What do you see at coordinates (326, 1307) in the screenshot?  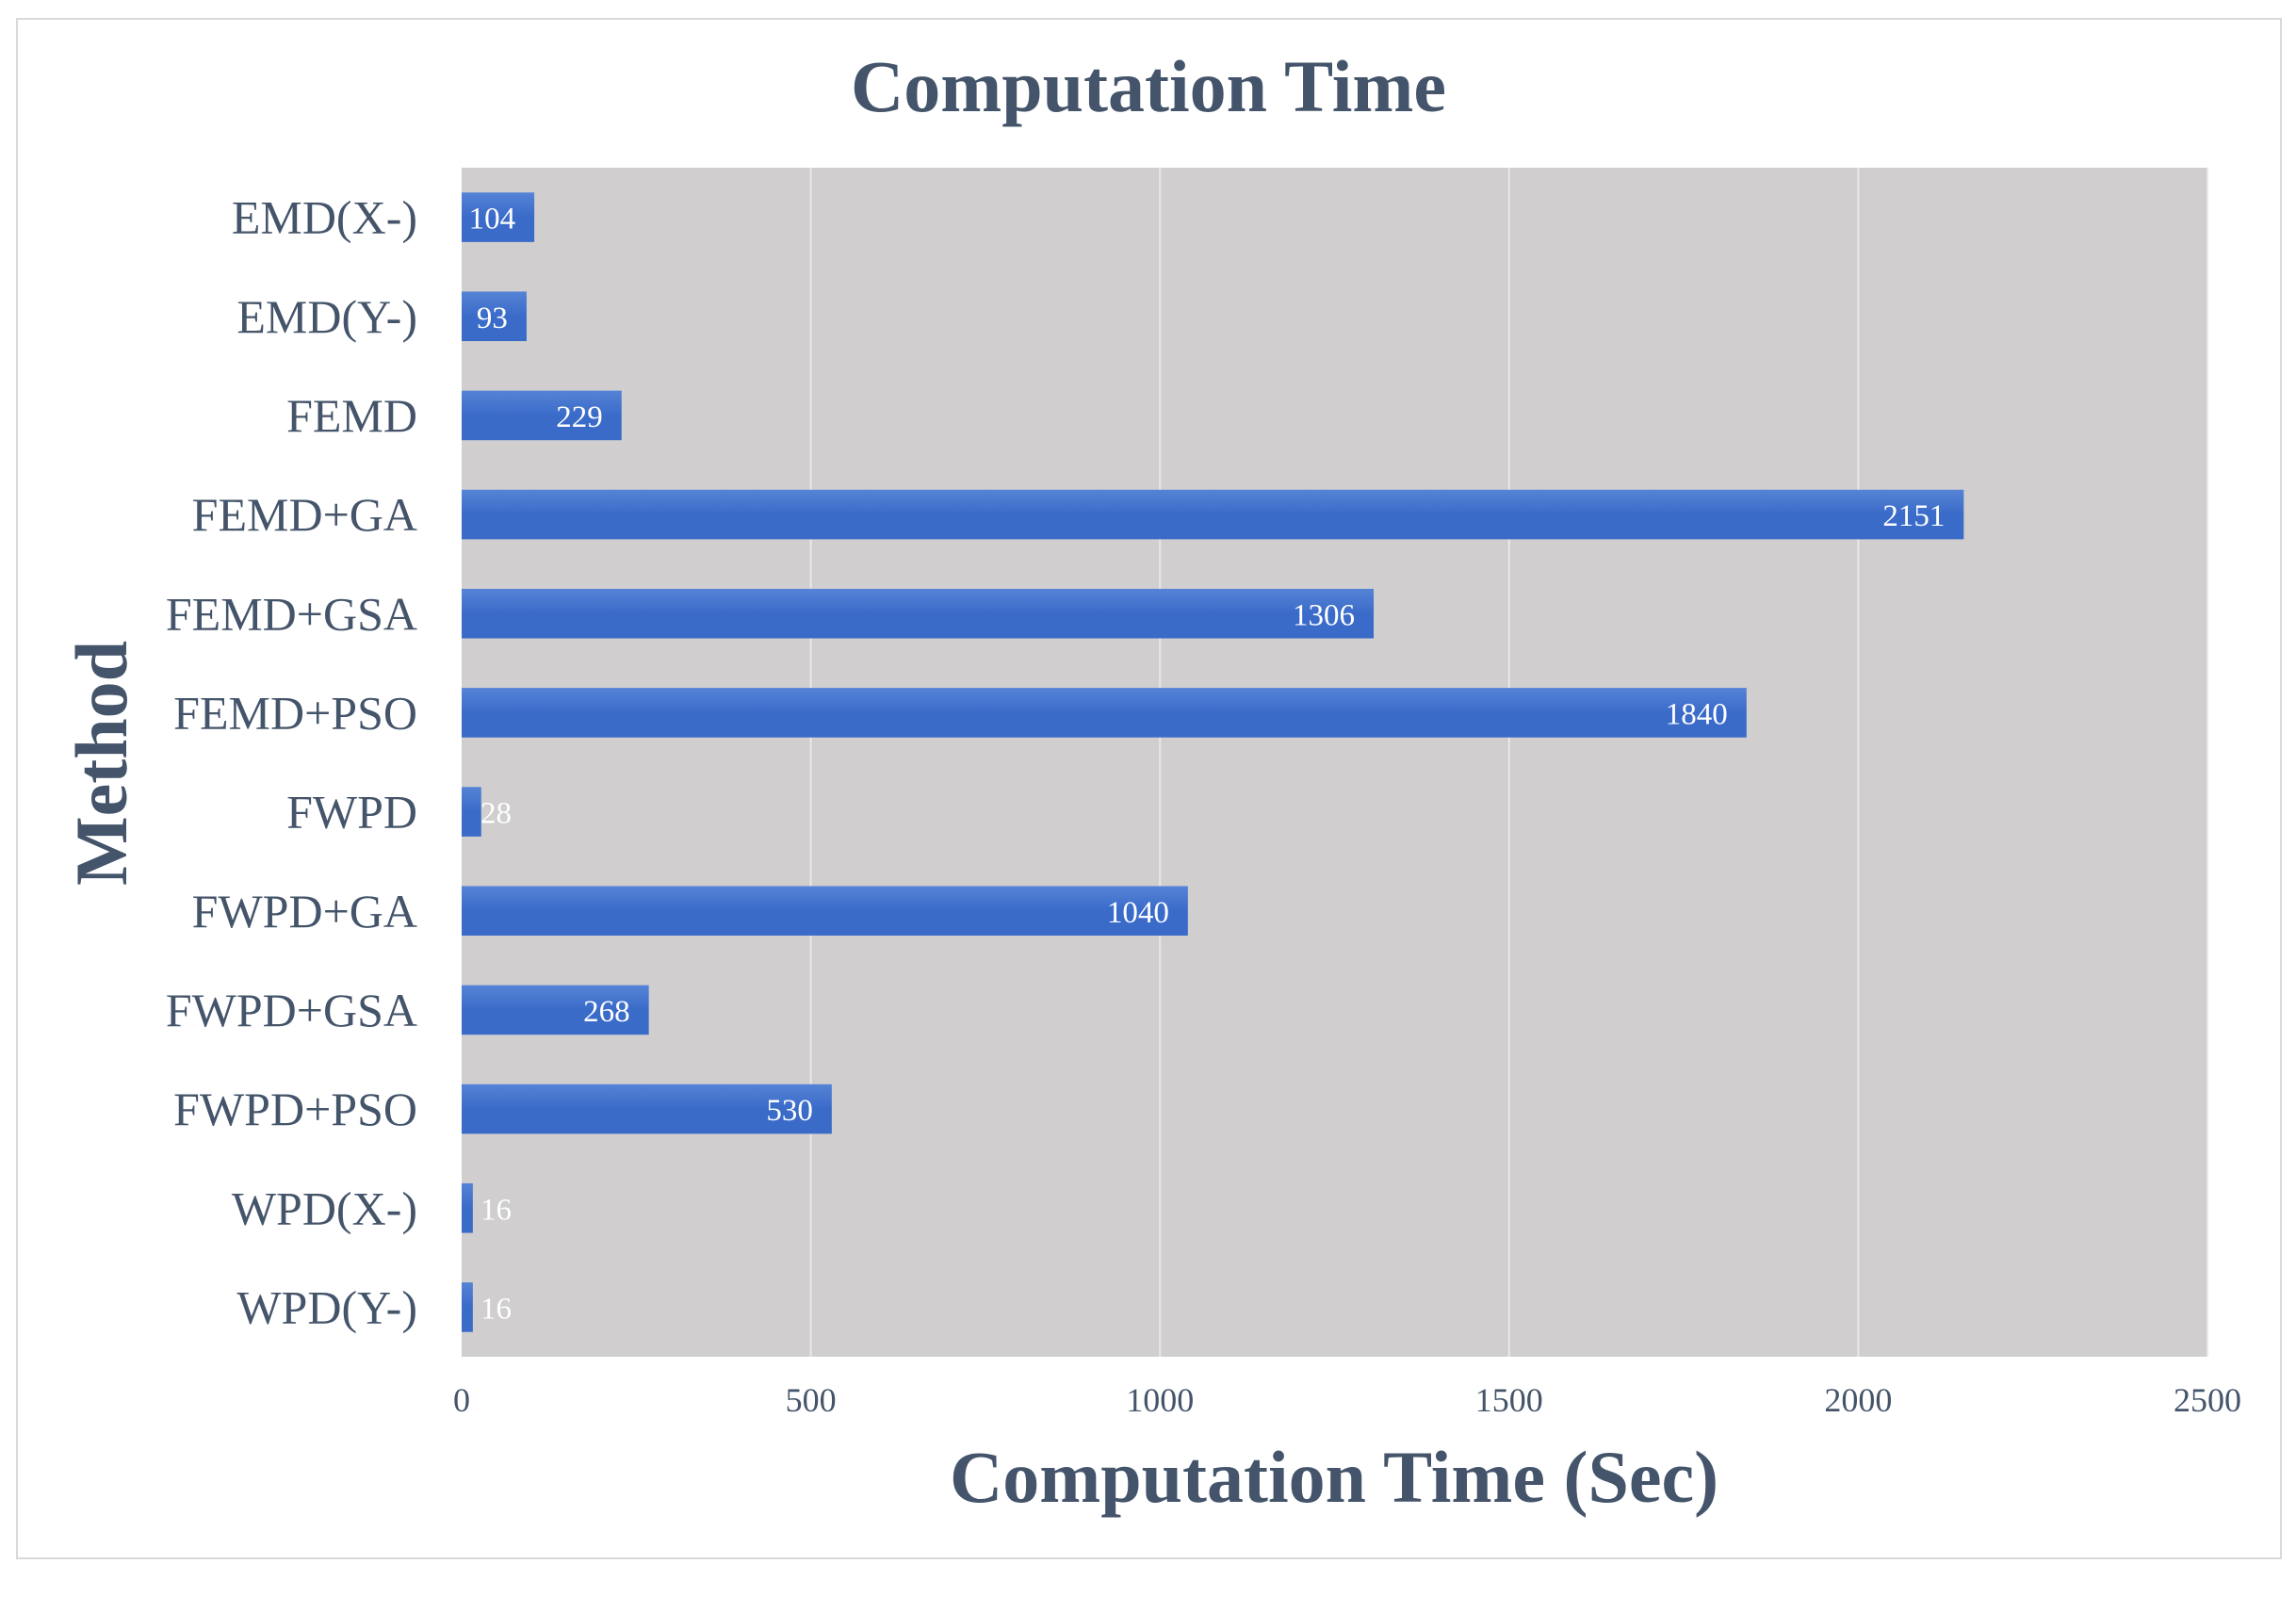 I see `y-category-label: WPD(Y-)` at bounding box center [326, 1307].